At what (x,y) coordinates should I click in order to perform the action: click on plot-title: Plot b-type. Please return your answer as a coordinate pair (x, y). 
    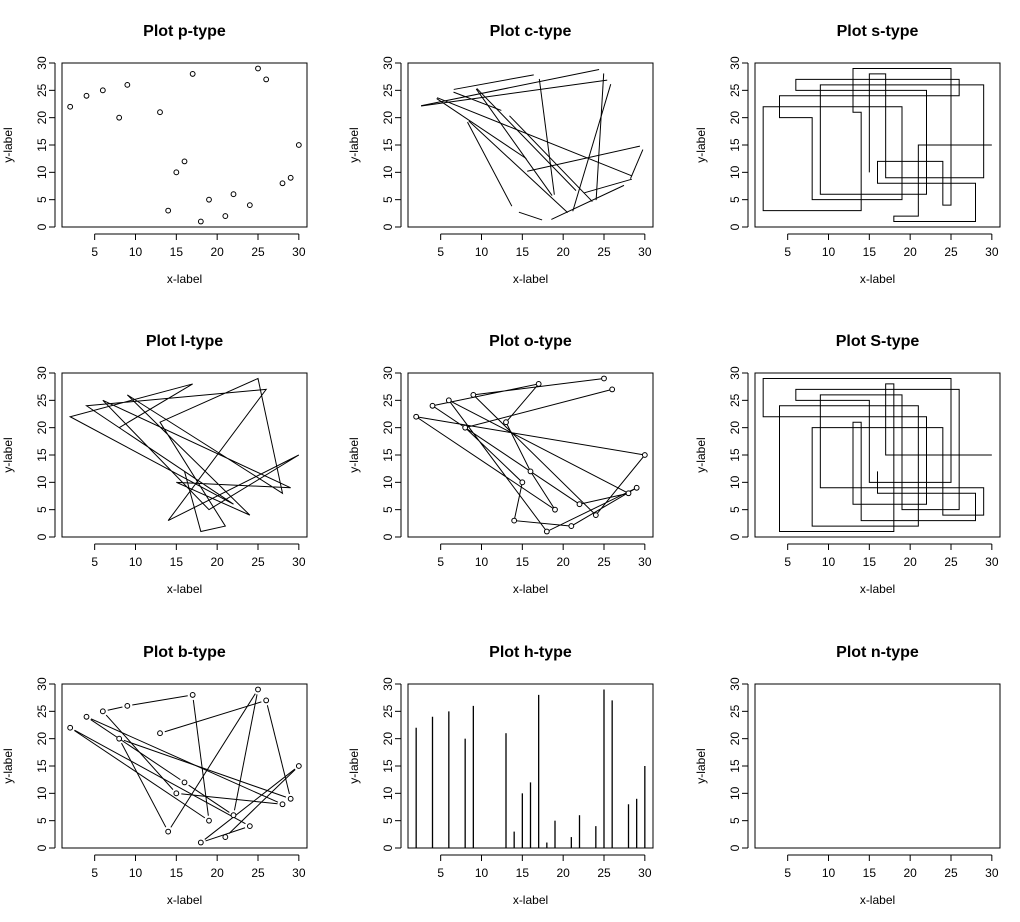
    Looking at the image, I should click on (184, 652).